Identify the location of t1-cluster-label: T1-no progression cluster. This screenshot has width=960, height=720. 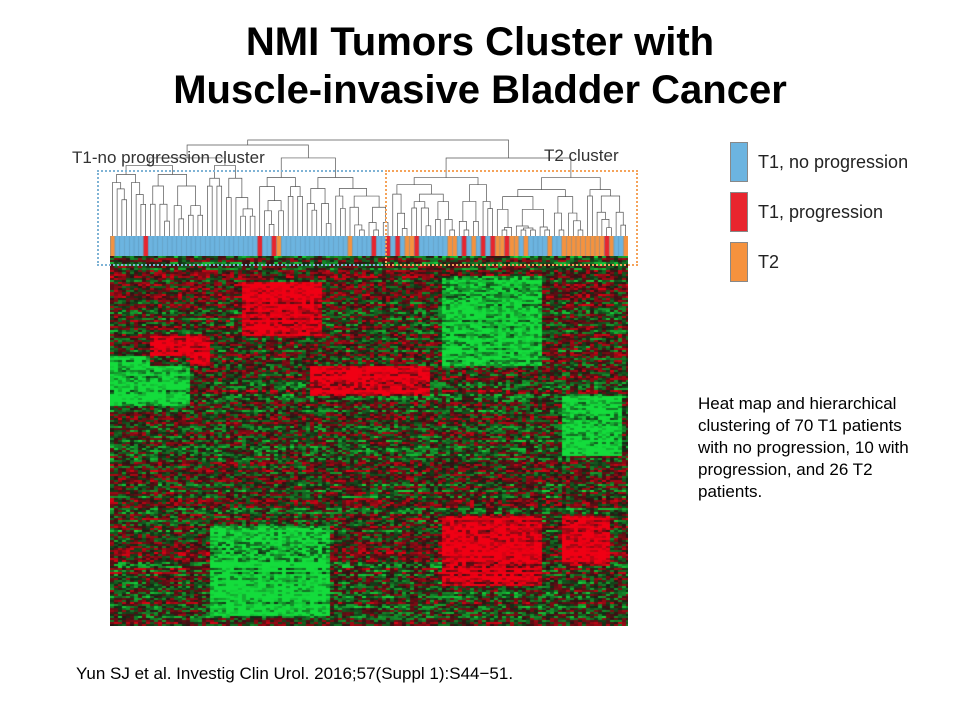
(168, 157).